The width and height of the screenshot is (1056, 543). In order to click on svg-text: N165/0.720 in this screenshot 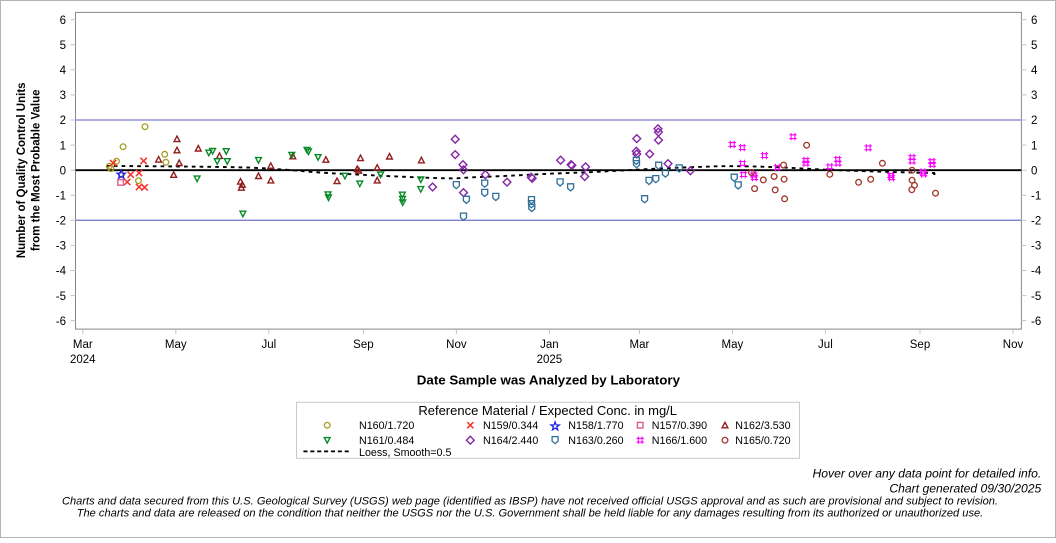, I will do `click(762, 441)`.